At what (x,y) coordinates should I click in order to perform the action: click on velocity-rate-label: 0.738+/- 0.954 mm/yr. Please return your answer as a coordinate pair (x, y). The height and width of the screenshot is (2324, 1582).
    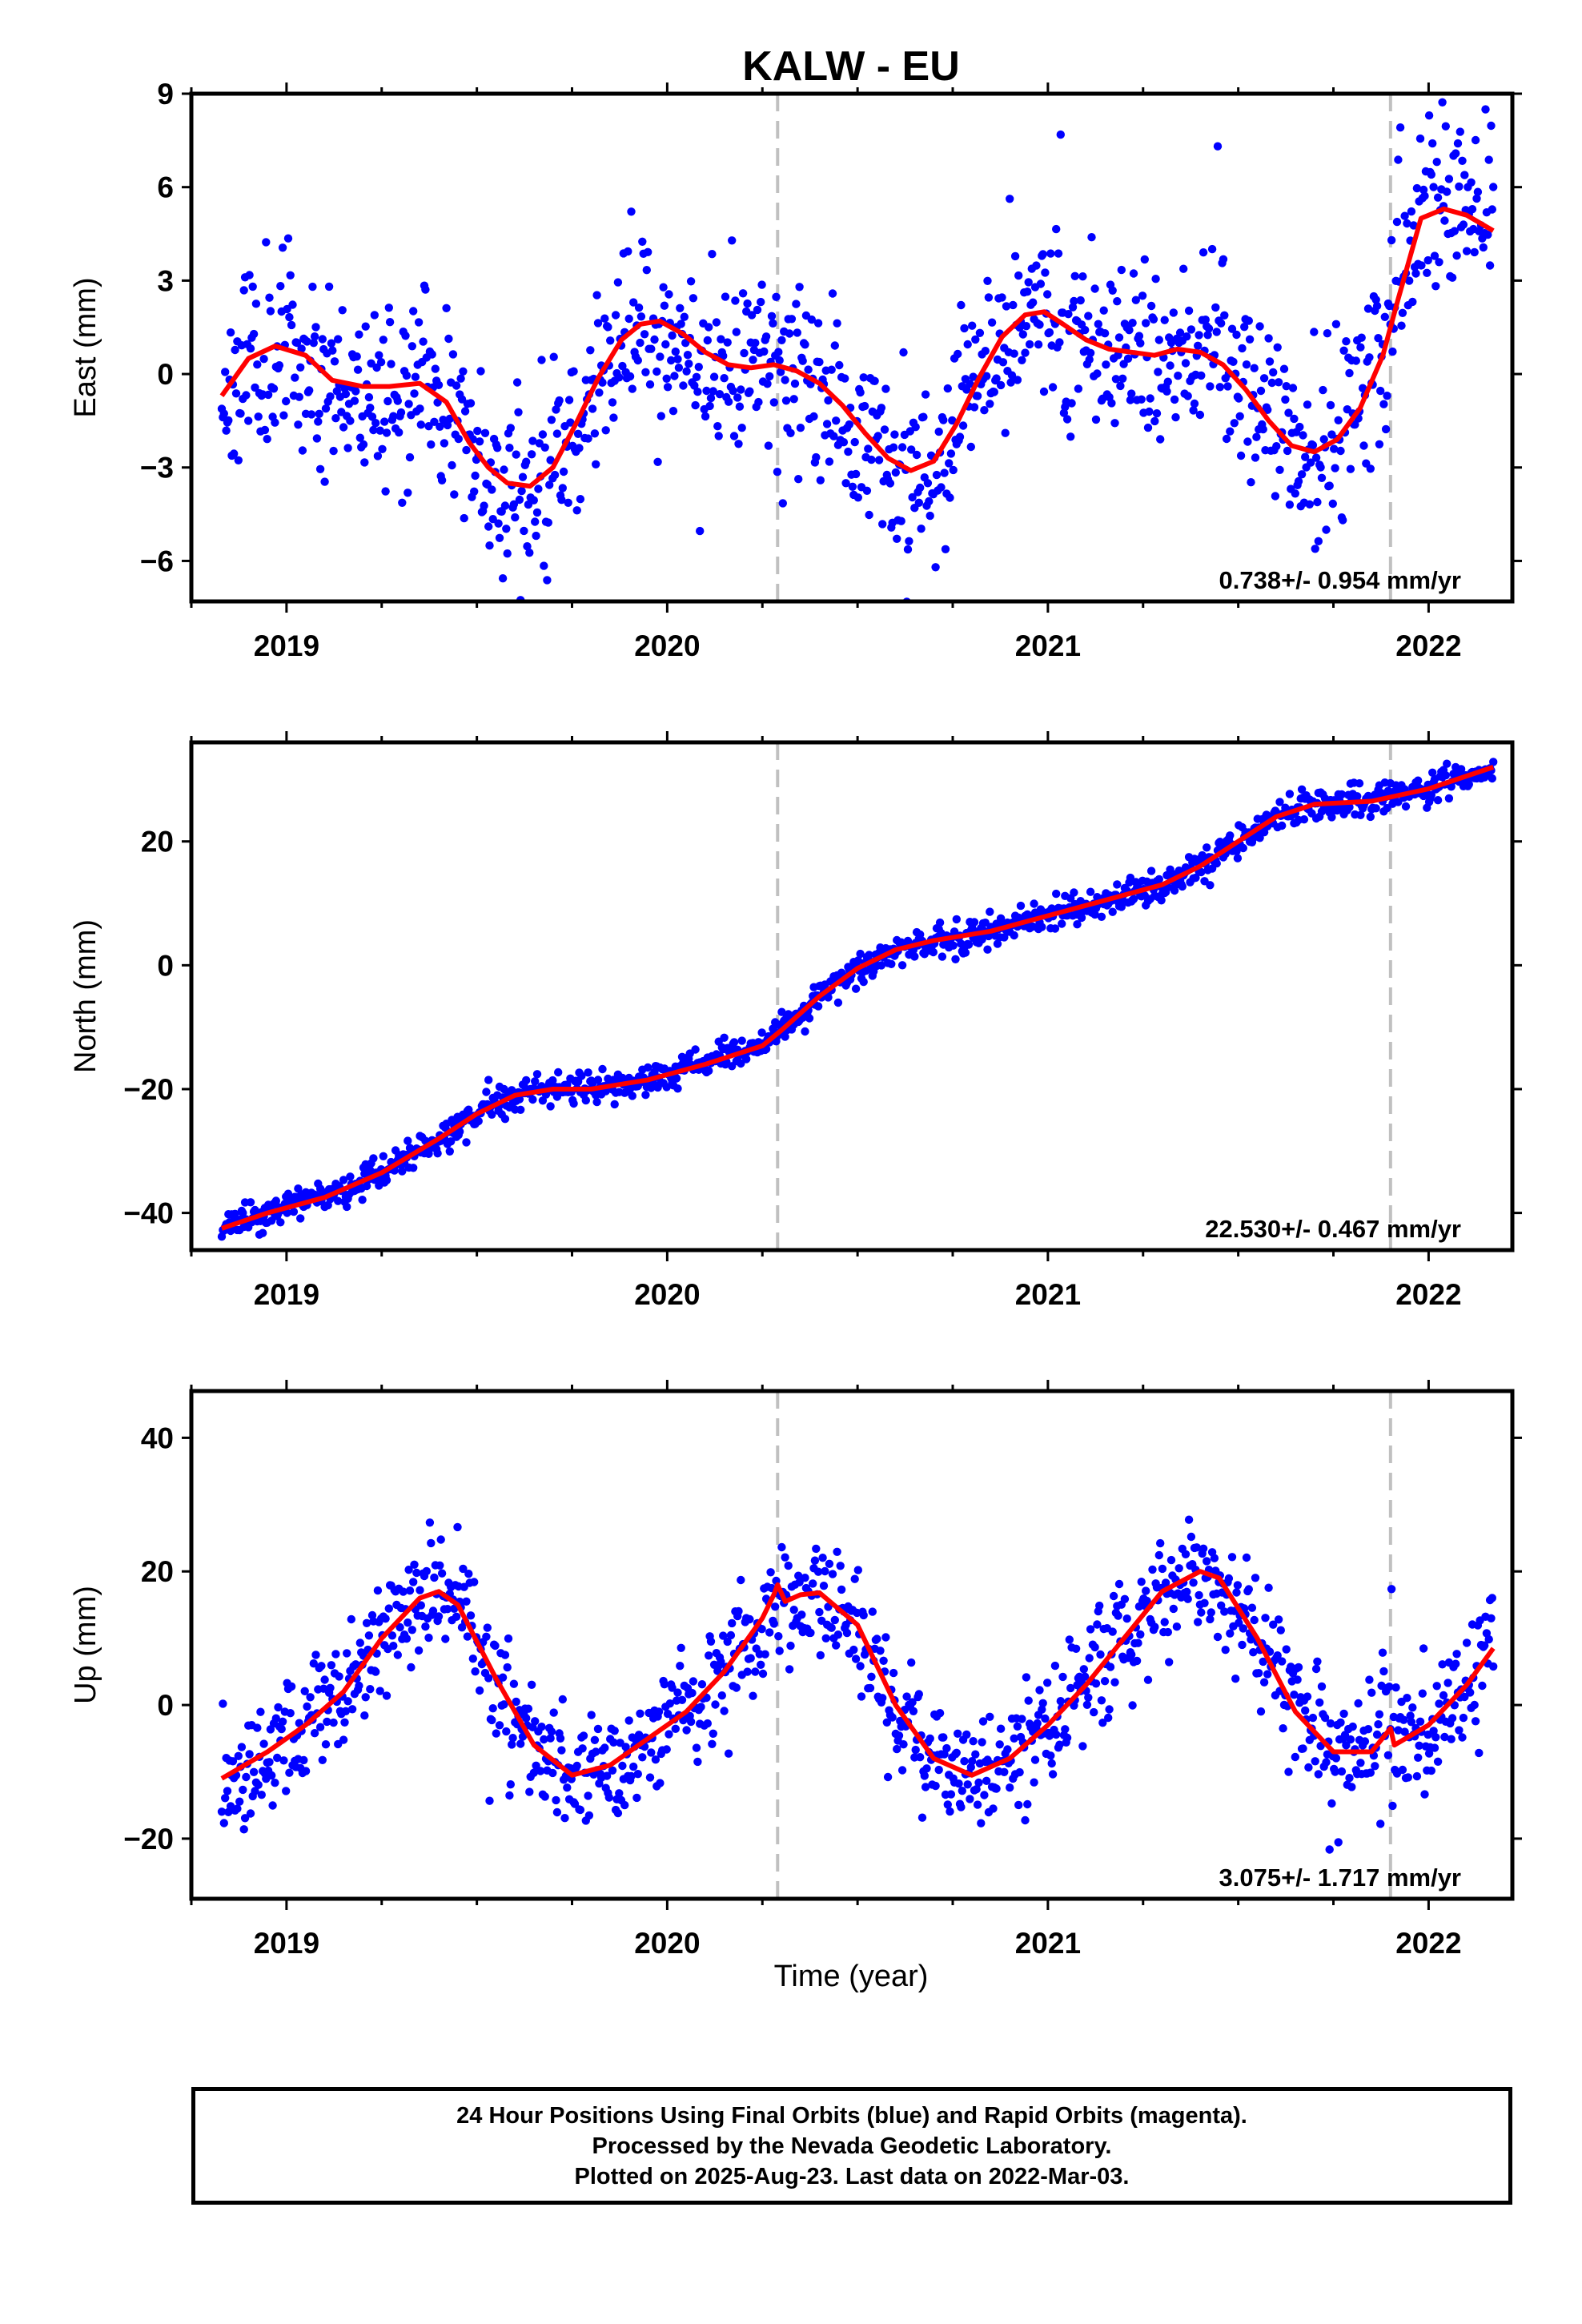
    Looking at the image, I should click on (1340, 580).